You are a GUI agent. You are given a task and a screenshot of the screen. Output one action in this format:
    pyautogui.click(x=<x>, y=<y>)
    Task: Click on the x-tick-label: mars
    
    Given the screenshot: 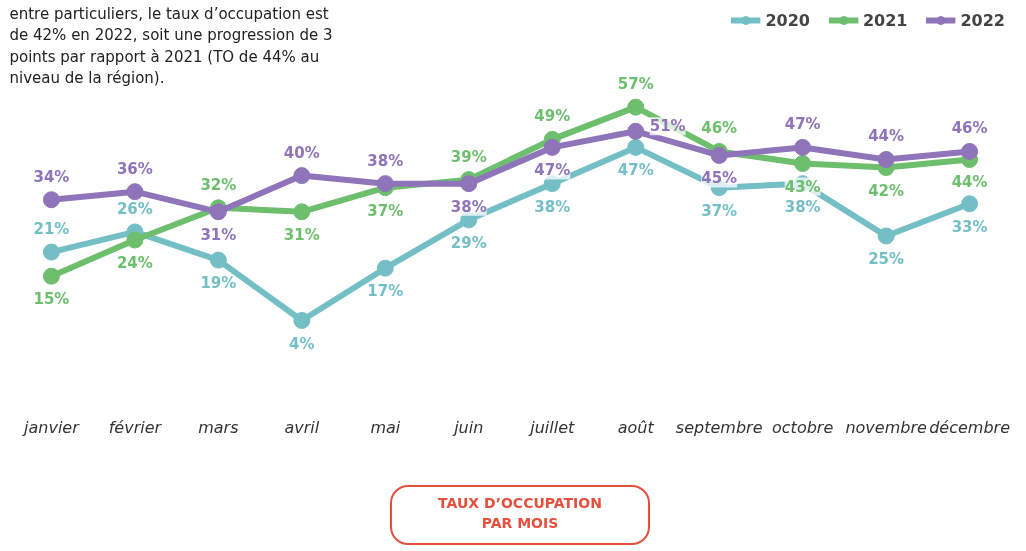 What is the action you would take?
    pyautogui.click(x=218, y=427)
    